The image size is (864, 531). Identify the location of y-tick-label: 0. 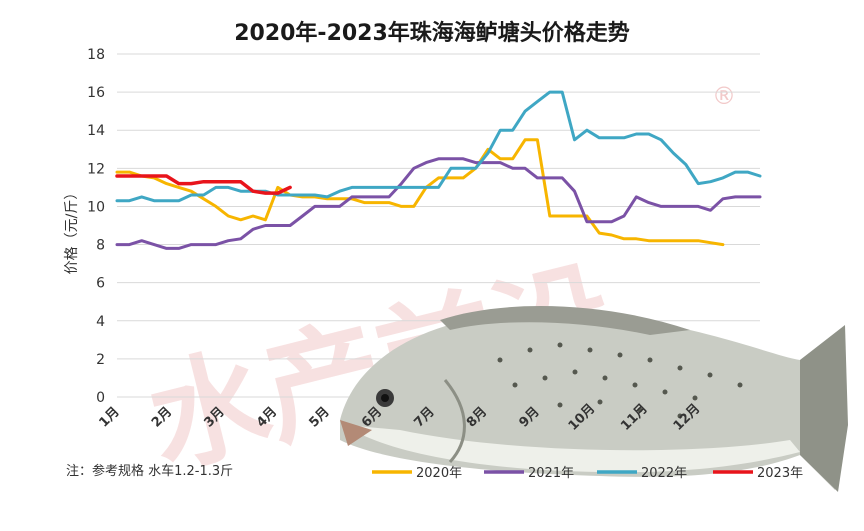
(100, 398).